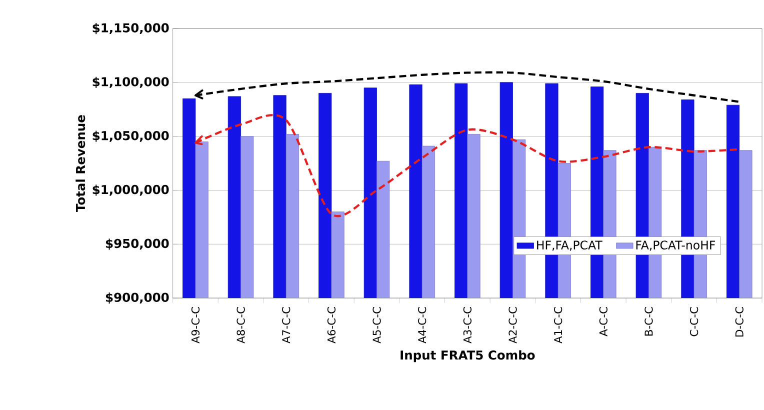 The width and height of the screenshot is (764, 410). Describe the element at coordinates (137, 244) in the screenshot. I see `y-tick-label: $950,000` at that location.